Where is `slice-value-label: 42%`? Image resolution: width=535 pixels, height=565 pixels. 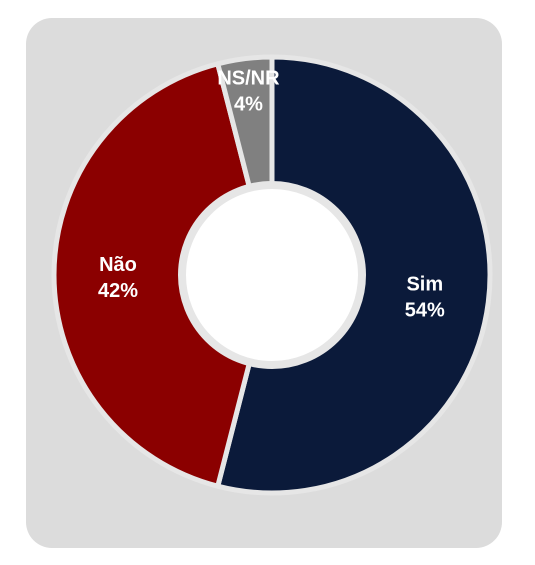 slice-value-label: 42% is located at coordinates (118, 291).